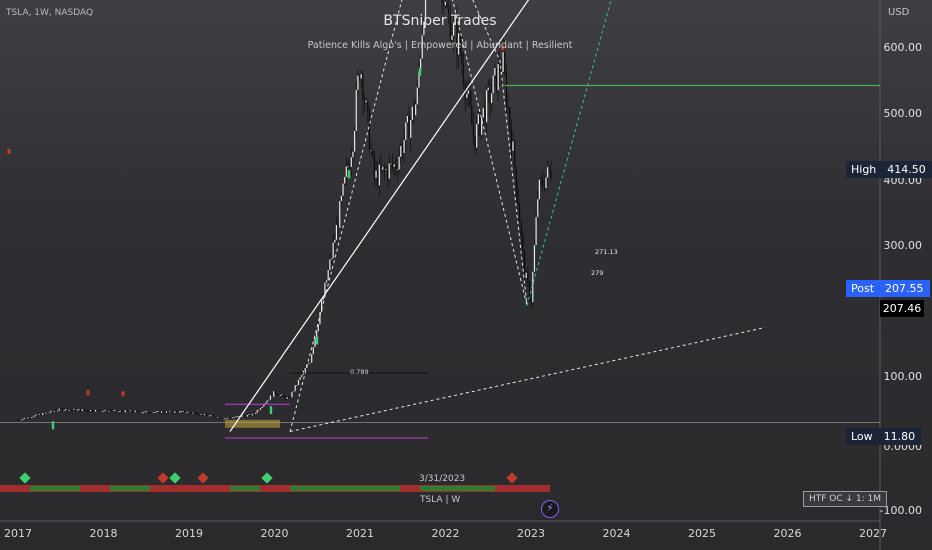 This screenshot has height=550, width=932. I want to click on x-tick-label: 2020, so click(274, 533).